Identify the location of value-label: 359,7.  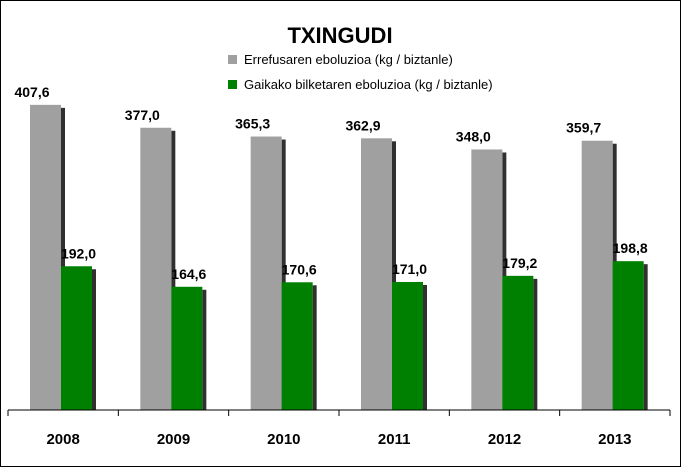
(583, 128).